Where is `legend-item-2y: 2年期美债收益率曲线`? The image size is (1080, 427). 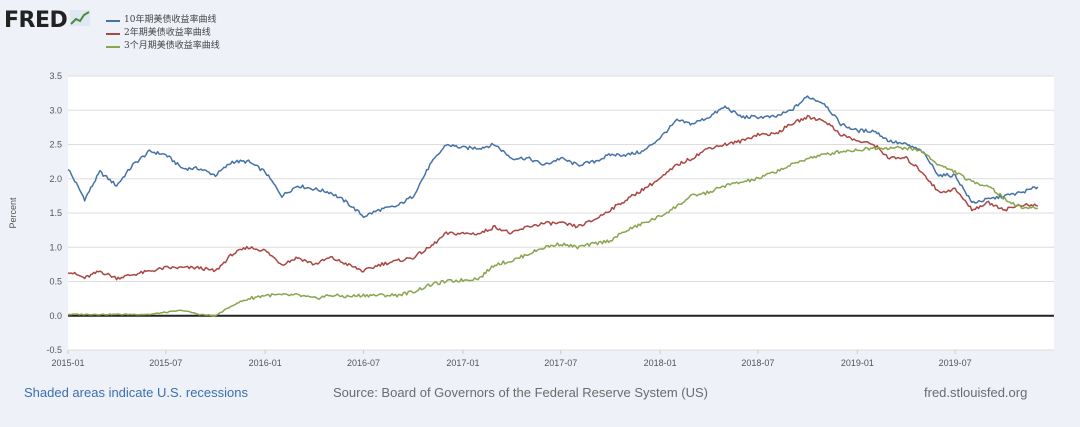
legend-item-2y: 2年期美债收益率曲线 is located at coordinates (163, 33).